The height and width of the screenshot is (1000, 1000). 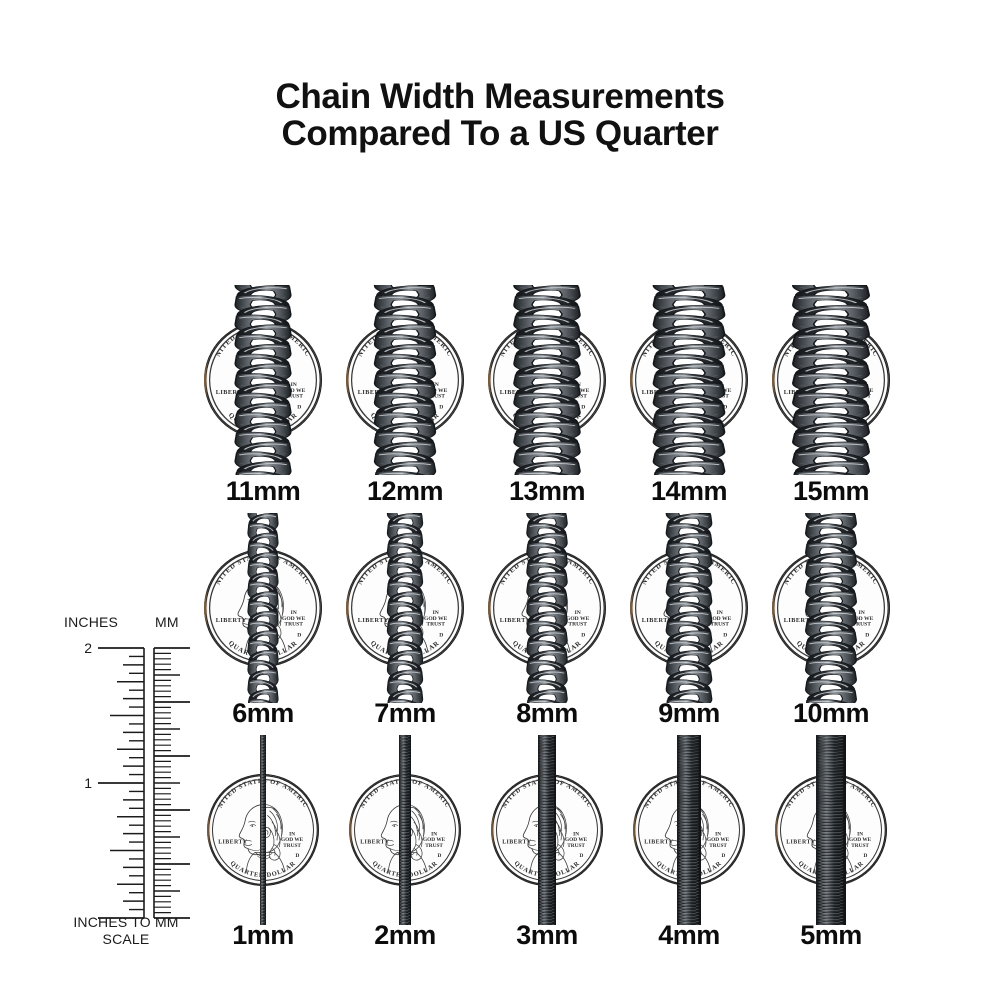 I want to click on ruler-caption-line-2: SCALE, so click(x=126, y=939).